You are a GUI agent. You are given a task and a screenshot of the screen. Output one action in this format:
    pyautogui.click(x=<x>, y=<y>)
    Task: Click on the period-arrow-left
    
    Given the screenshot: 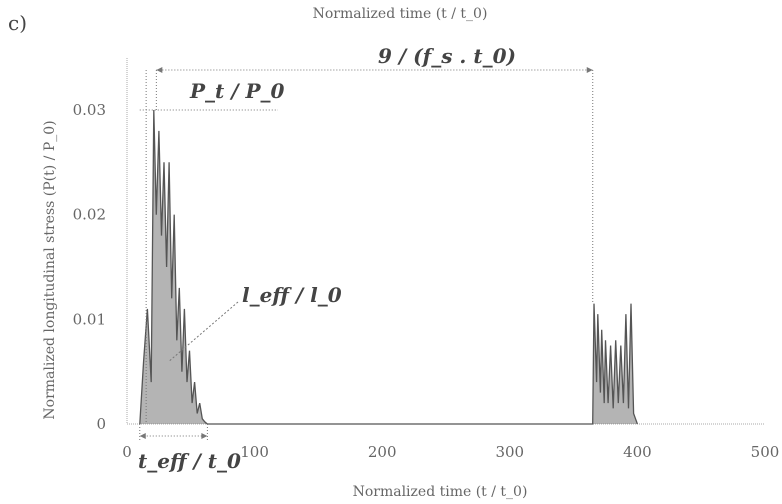 What is the action you would take?
    pyautogui.click(x=159, y=70)
    